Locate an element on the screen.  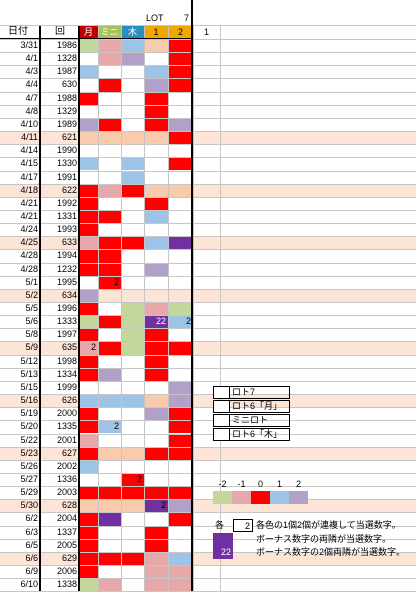
row-draw-number: 1999 is located at coordinates (66, 386).